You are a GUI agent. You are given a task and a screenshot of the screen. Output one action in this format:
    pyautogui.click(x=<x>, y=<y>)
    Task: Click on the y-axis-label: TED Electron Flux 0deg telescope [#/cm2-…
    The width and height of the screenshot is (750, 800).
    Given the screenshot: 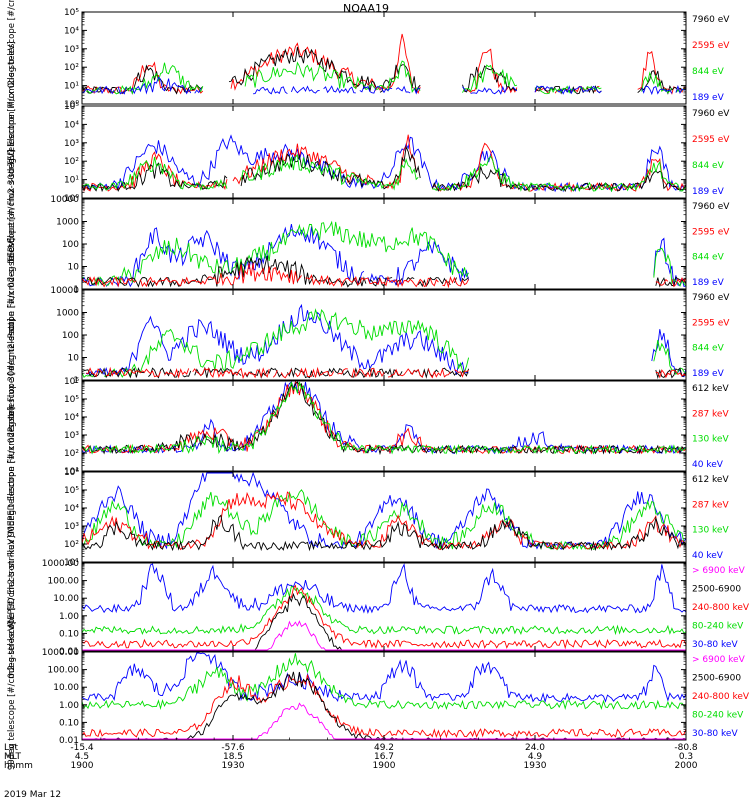 What is the action you would take?
    pyautogui.click(x=12, y=83)
    